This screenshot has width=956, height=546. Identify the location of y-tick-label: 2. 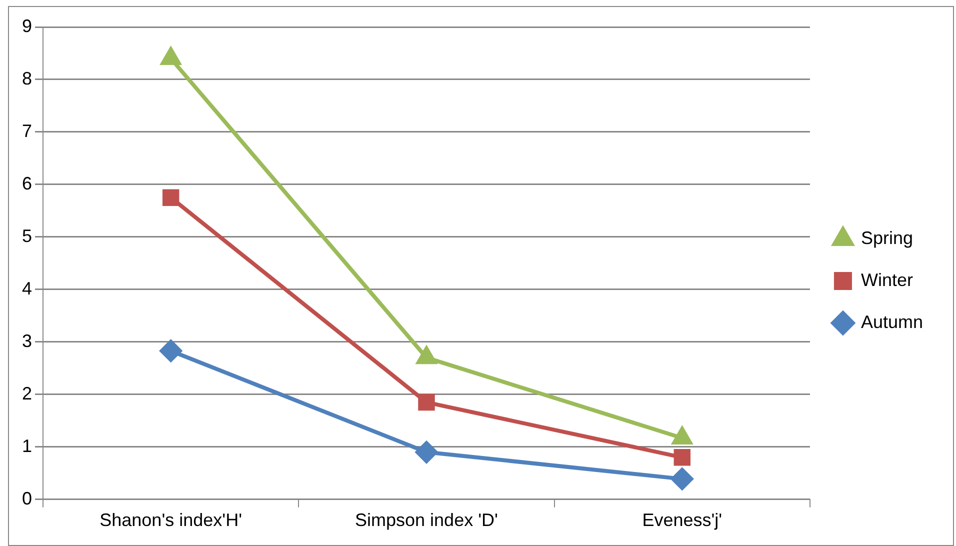
(27, 393).